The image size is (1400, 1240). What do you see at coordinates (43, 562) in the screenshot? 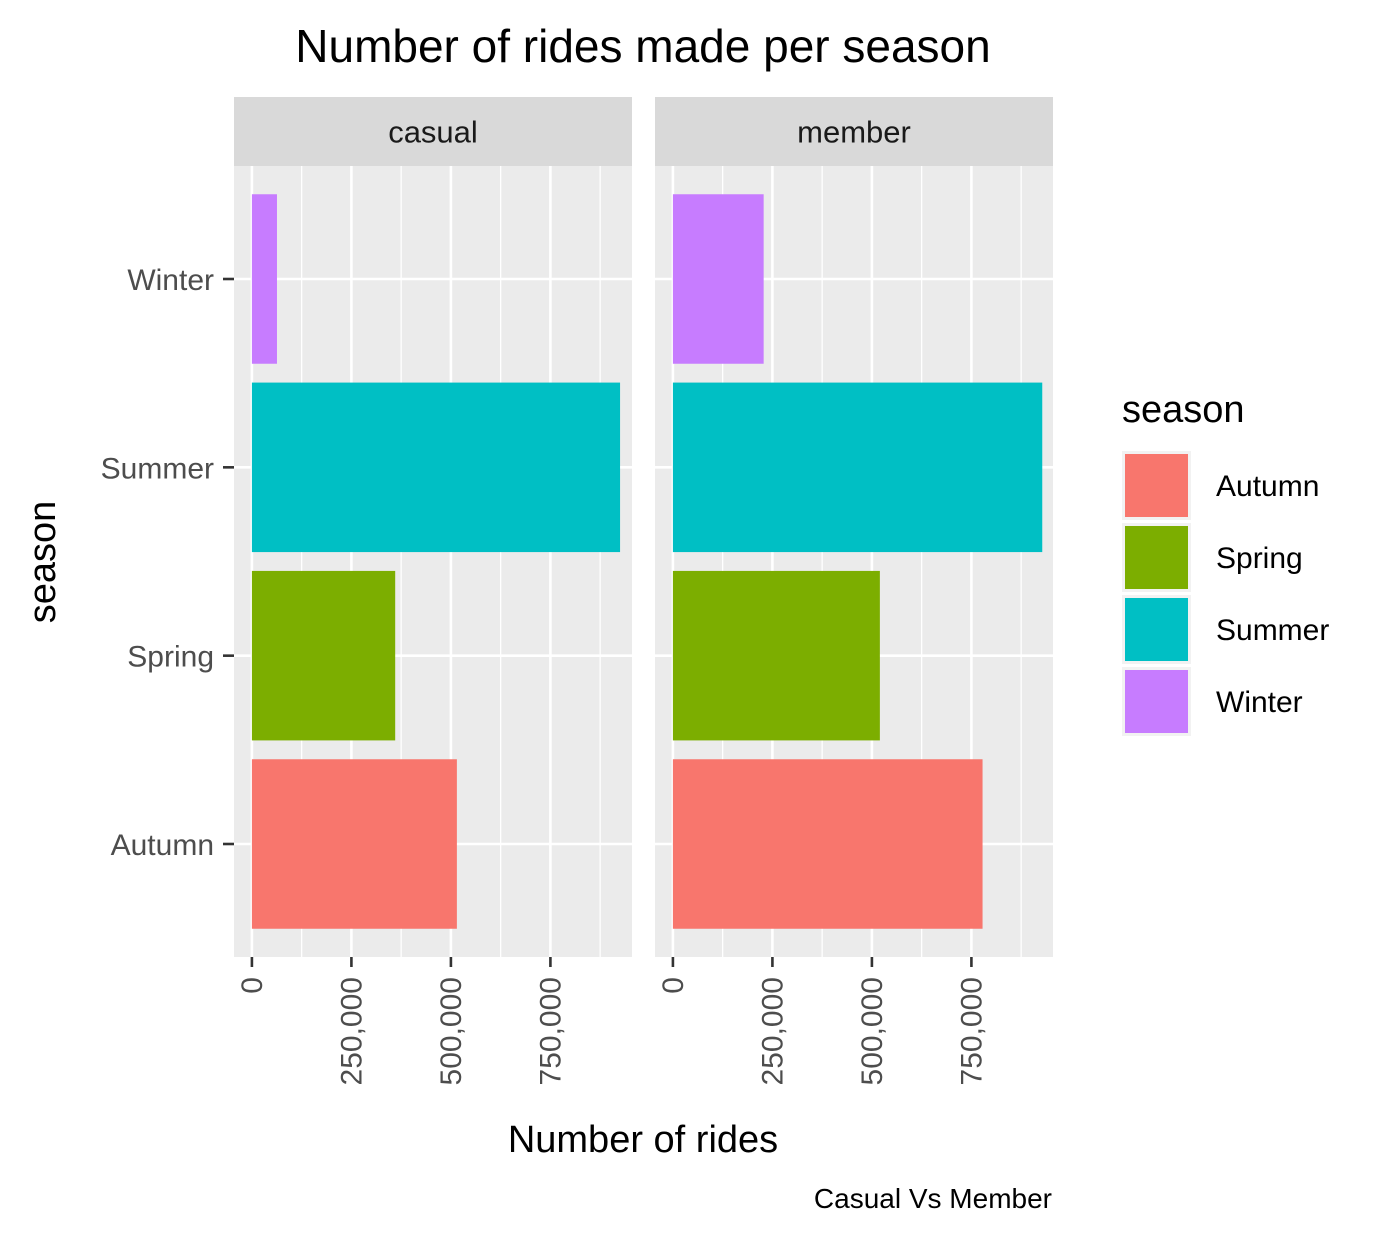
I see `y-axis-title: season` at bounding box center [43, 562].